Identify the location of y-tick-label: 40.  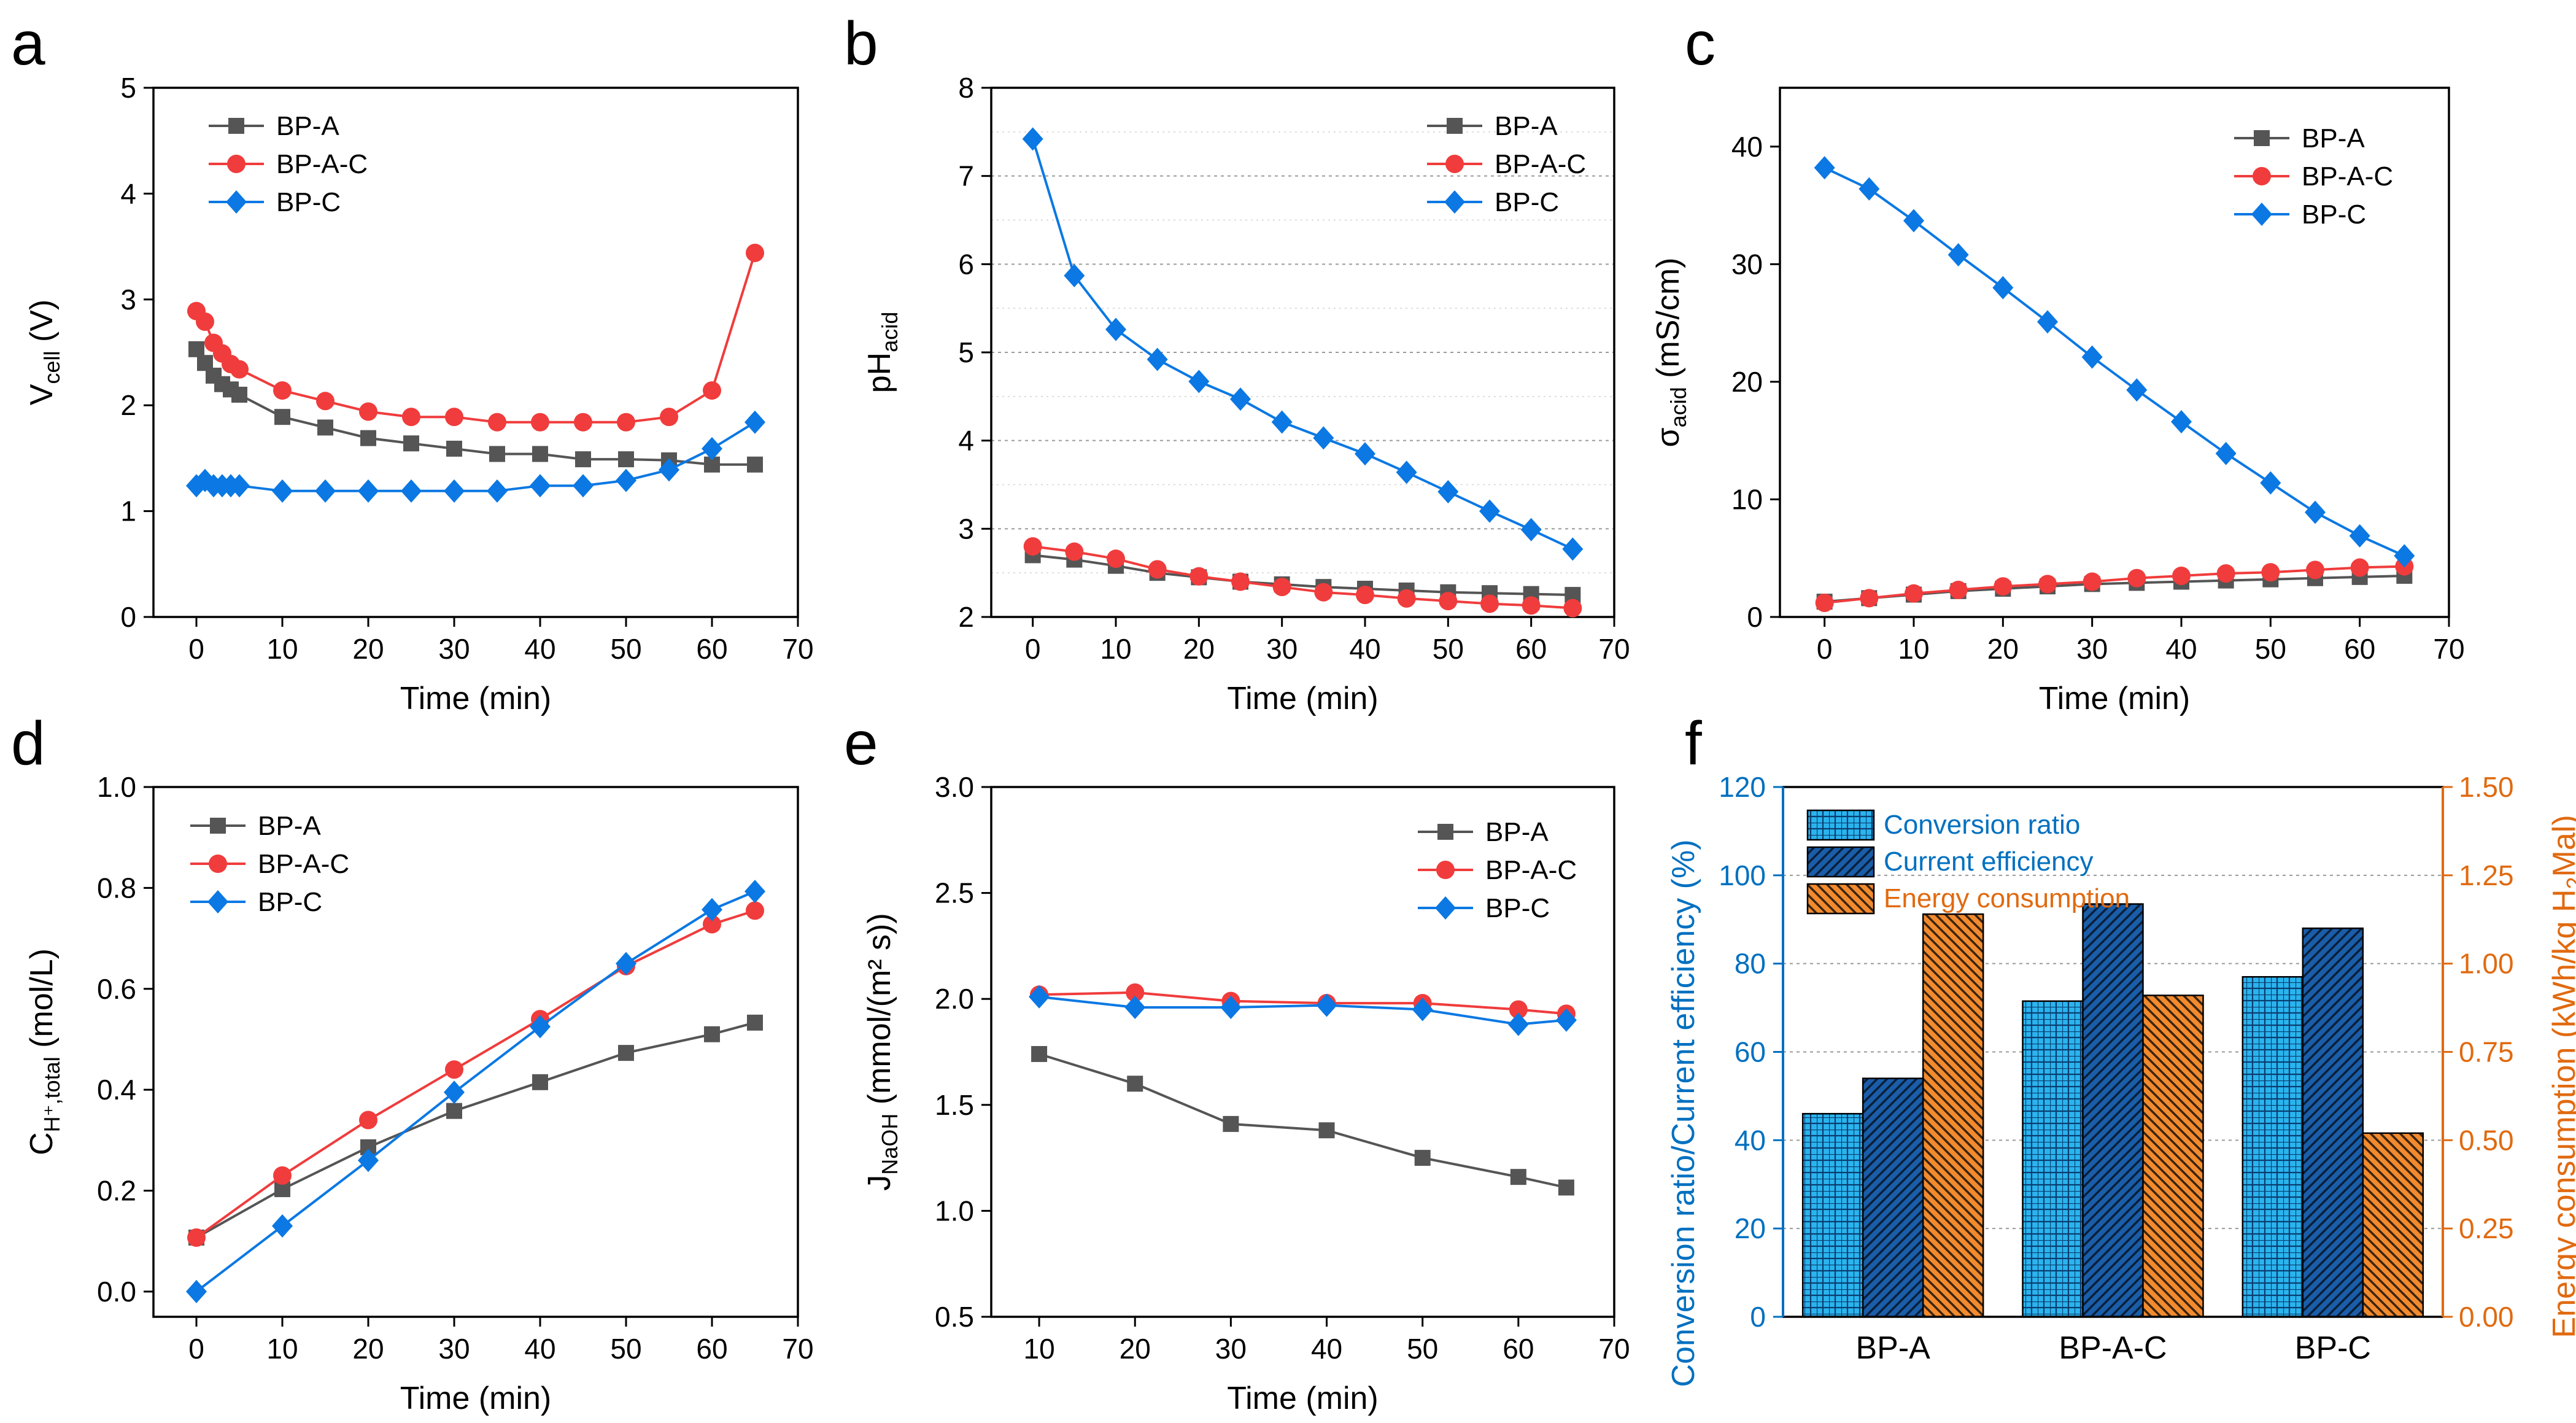
(1747, 147).